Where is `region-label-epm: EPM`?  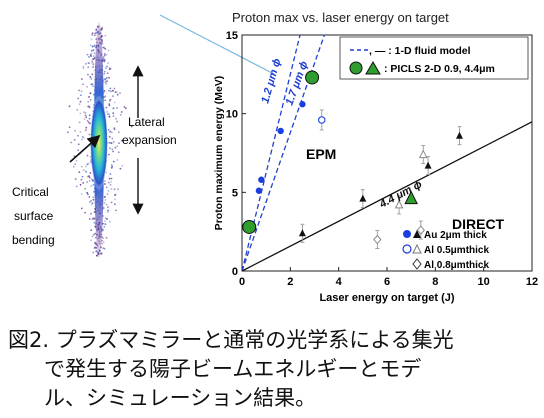
region-label-epm: EPM is located at coordinates (321, 154).